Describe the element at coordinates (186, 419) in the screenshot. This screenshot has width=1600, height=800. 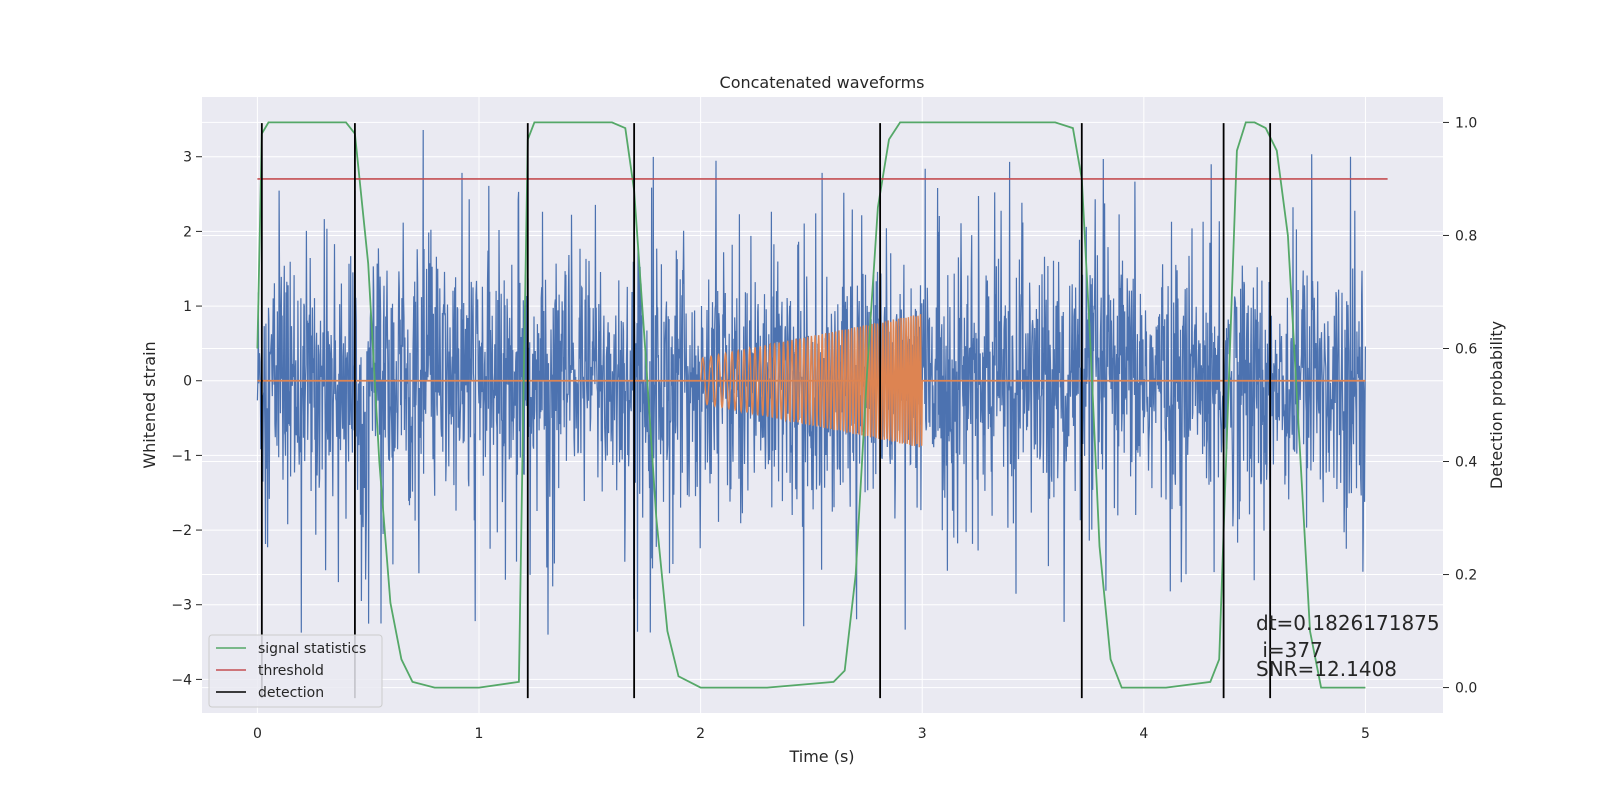
I see `y-axis-ticks: −4 −3 −2 −1 0 1 2 3` at that location.